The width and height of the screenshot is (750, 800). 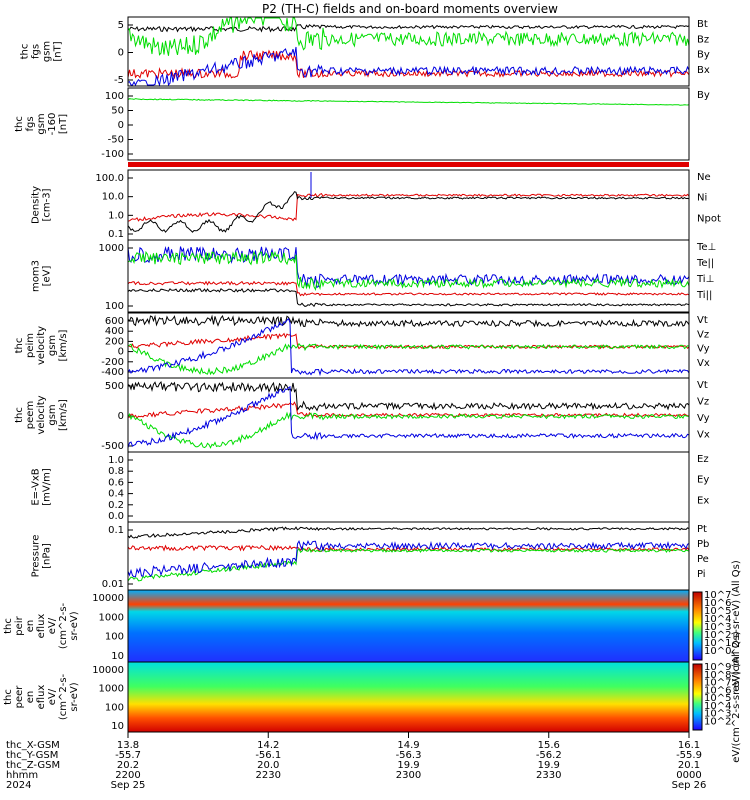 What do you see at coordinates (408, 775) in the screenshot?
I see `x-tick-label: 2300` at bounding box center [408, 775].